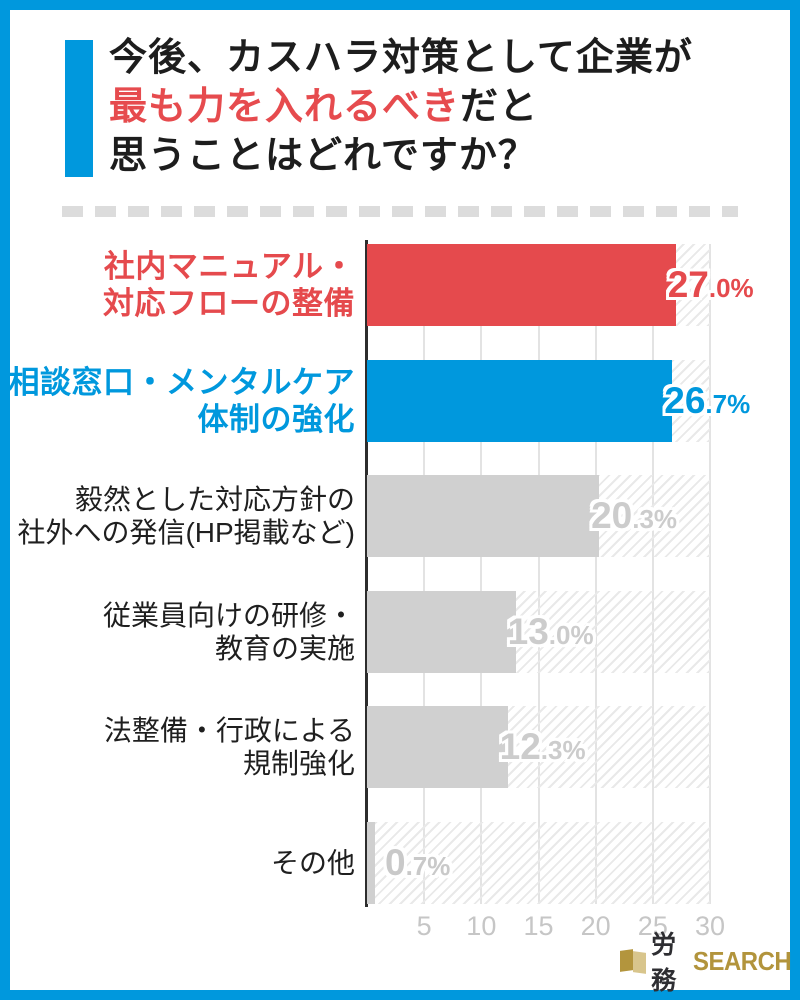 This screenshot has width=800, height=1000. Describe the element at coordinates (481, 926) in the screenshot. I see `x-tick-label: 10` at that location.